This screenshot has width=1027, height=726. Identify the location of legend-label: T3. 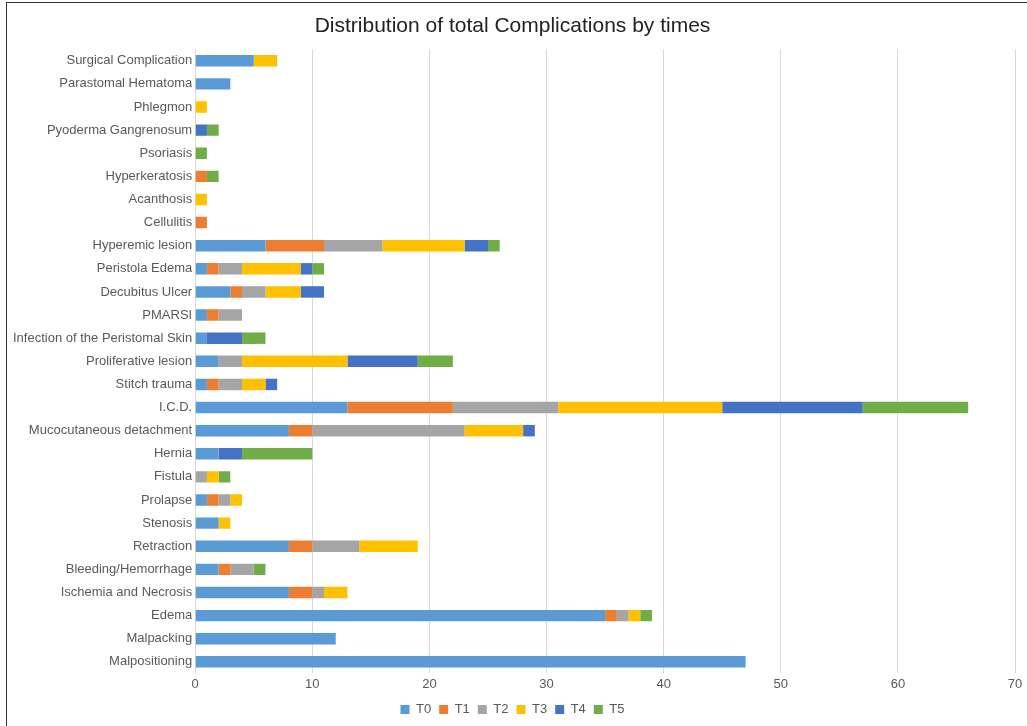
(540, 709).